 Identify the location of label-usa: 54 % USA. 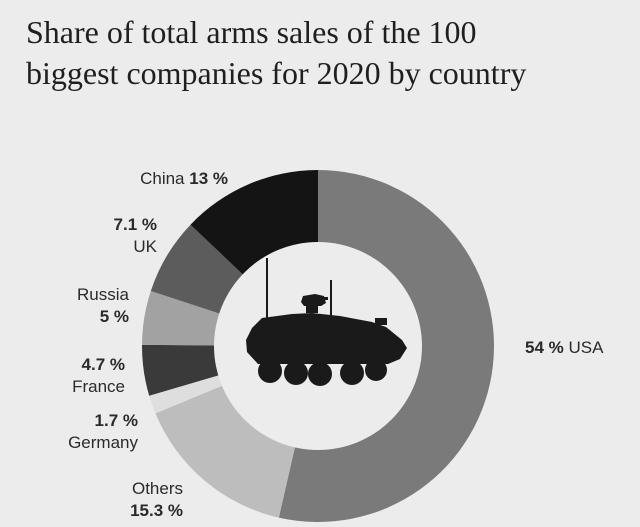
(564, 348).